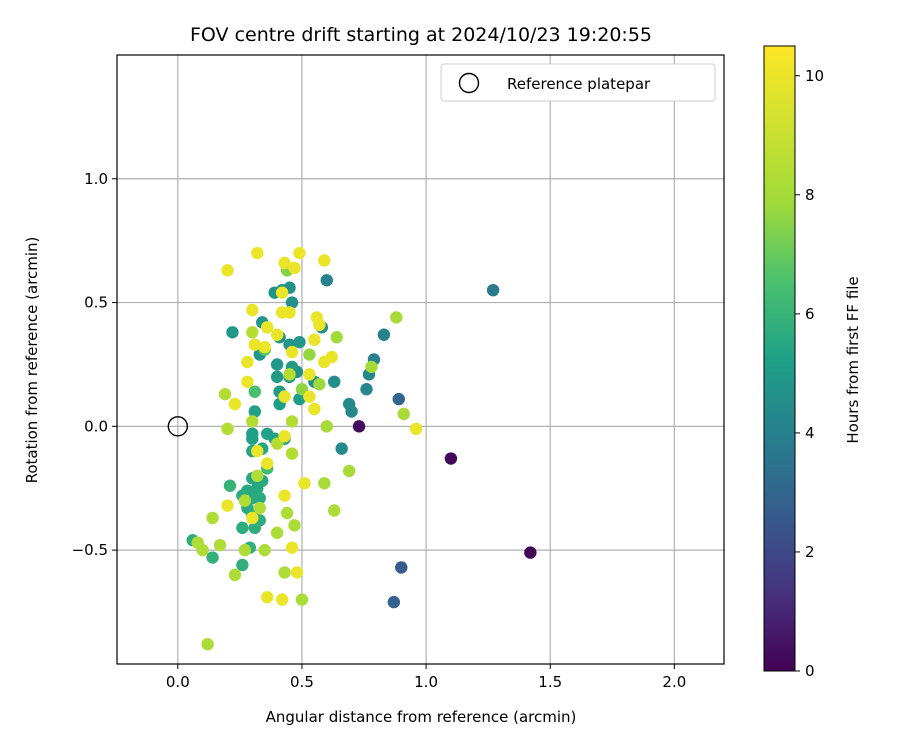  I want to click on colorbar-tick-label: 4, so click(810, 433).